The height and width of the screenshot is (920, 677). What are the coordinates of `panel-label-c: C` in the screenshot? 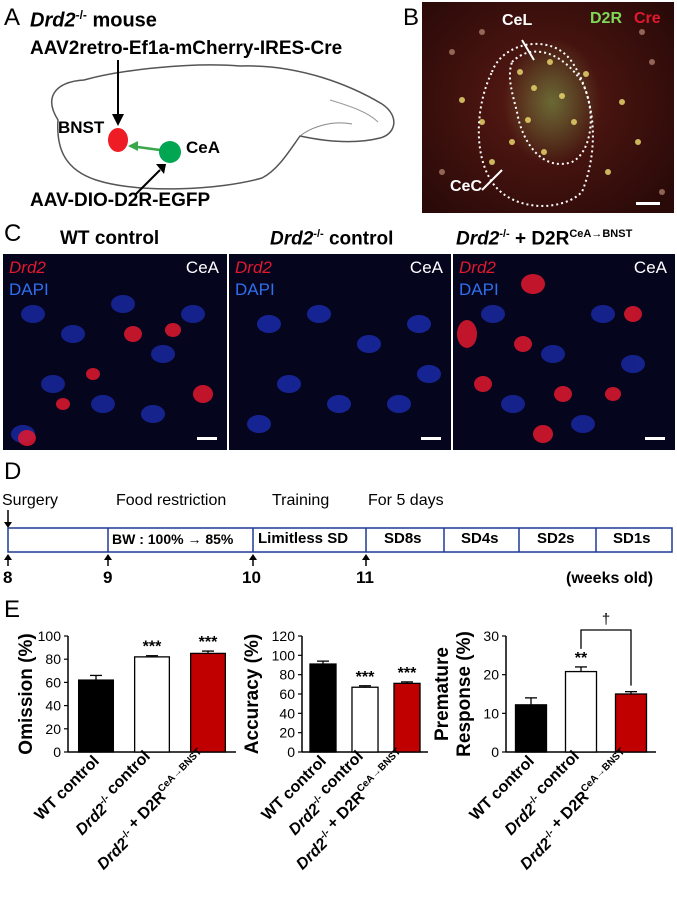 It's located at (13, 233).